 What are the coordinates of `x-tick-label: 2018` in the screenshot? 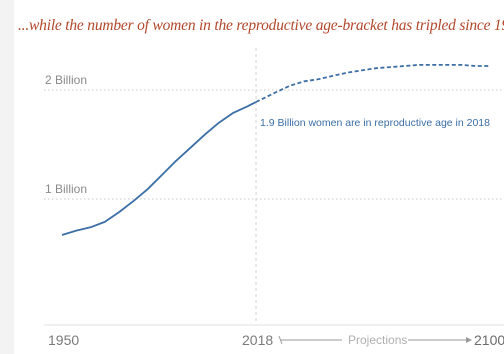 It's located at (257, 340).